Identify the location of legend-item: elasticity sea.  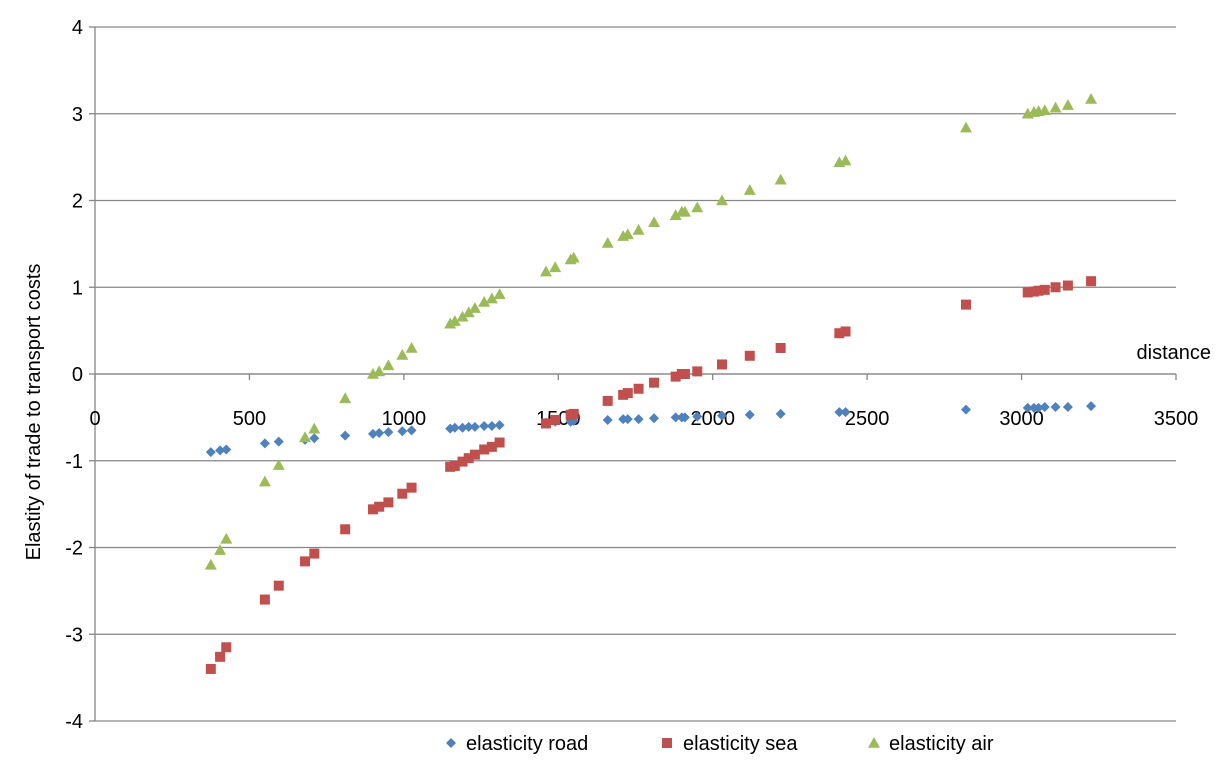
(730, 744).